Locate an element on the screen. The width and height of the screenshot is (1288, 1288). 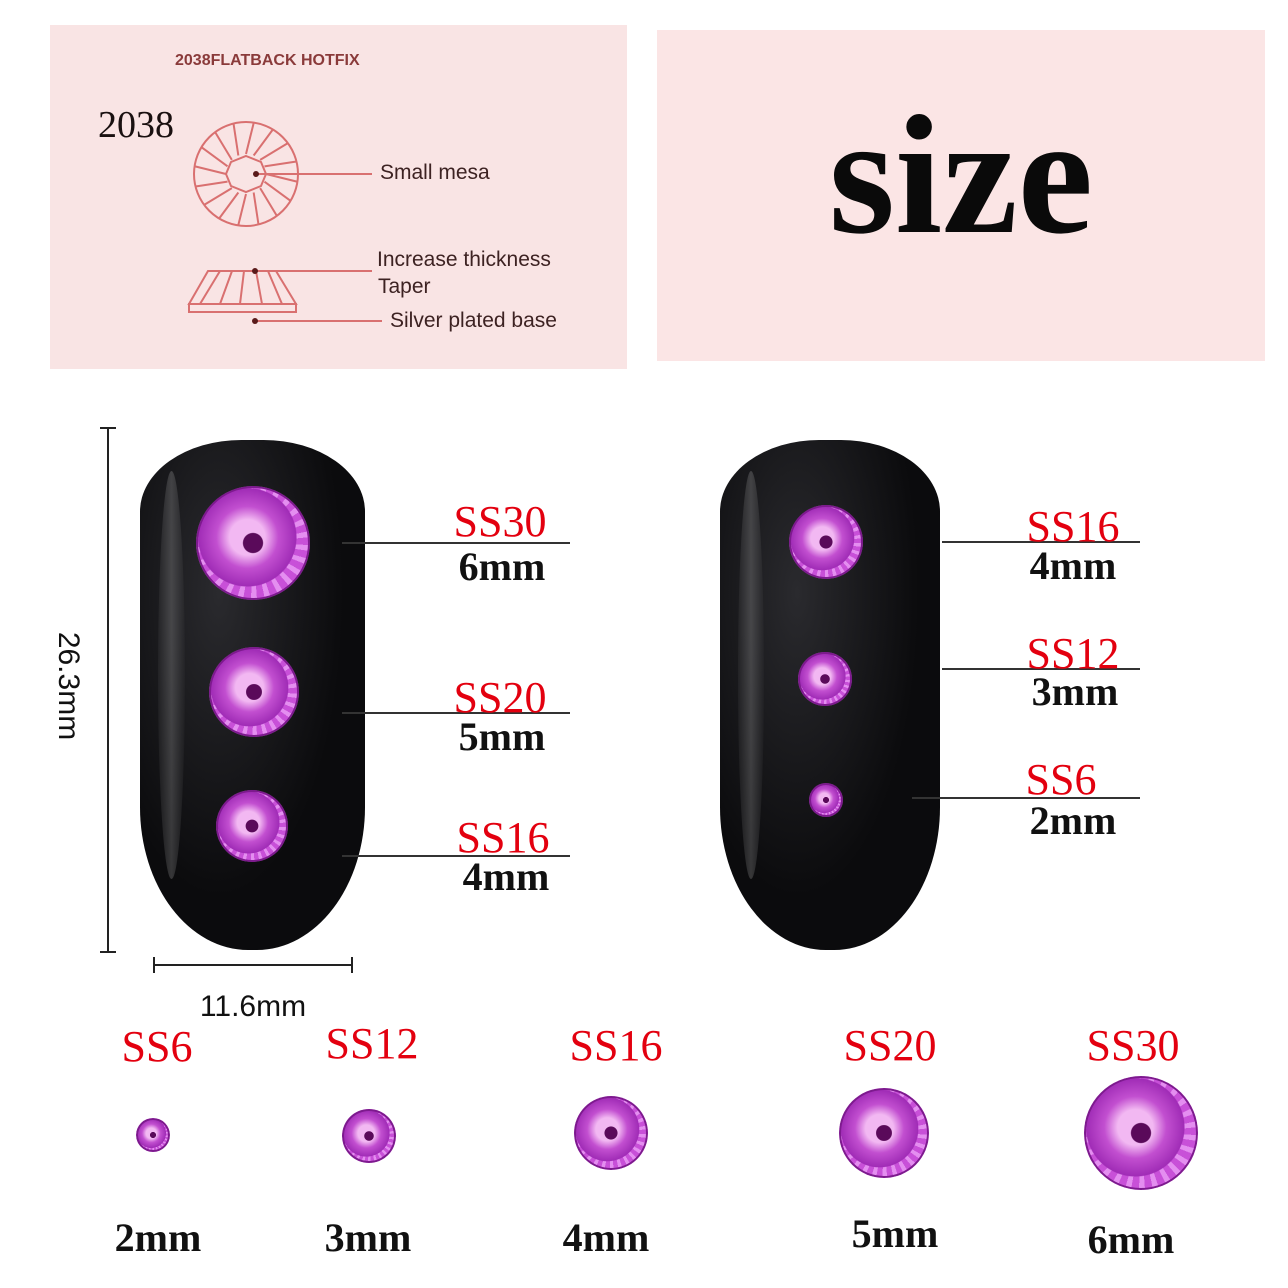
rhinestone-ss30 is located at coordinates (253, 543).